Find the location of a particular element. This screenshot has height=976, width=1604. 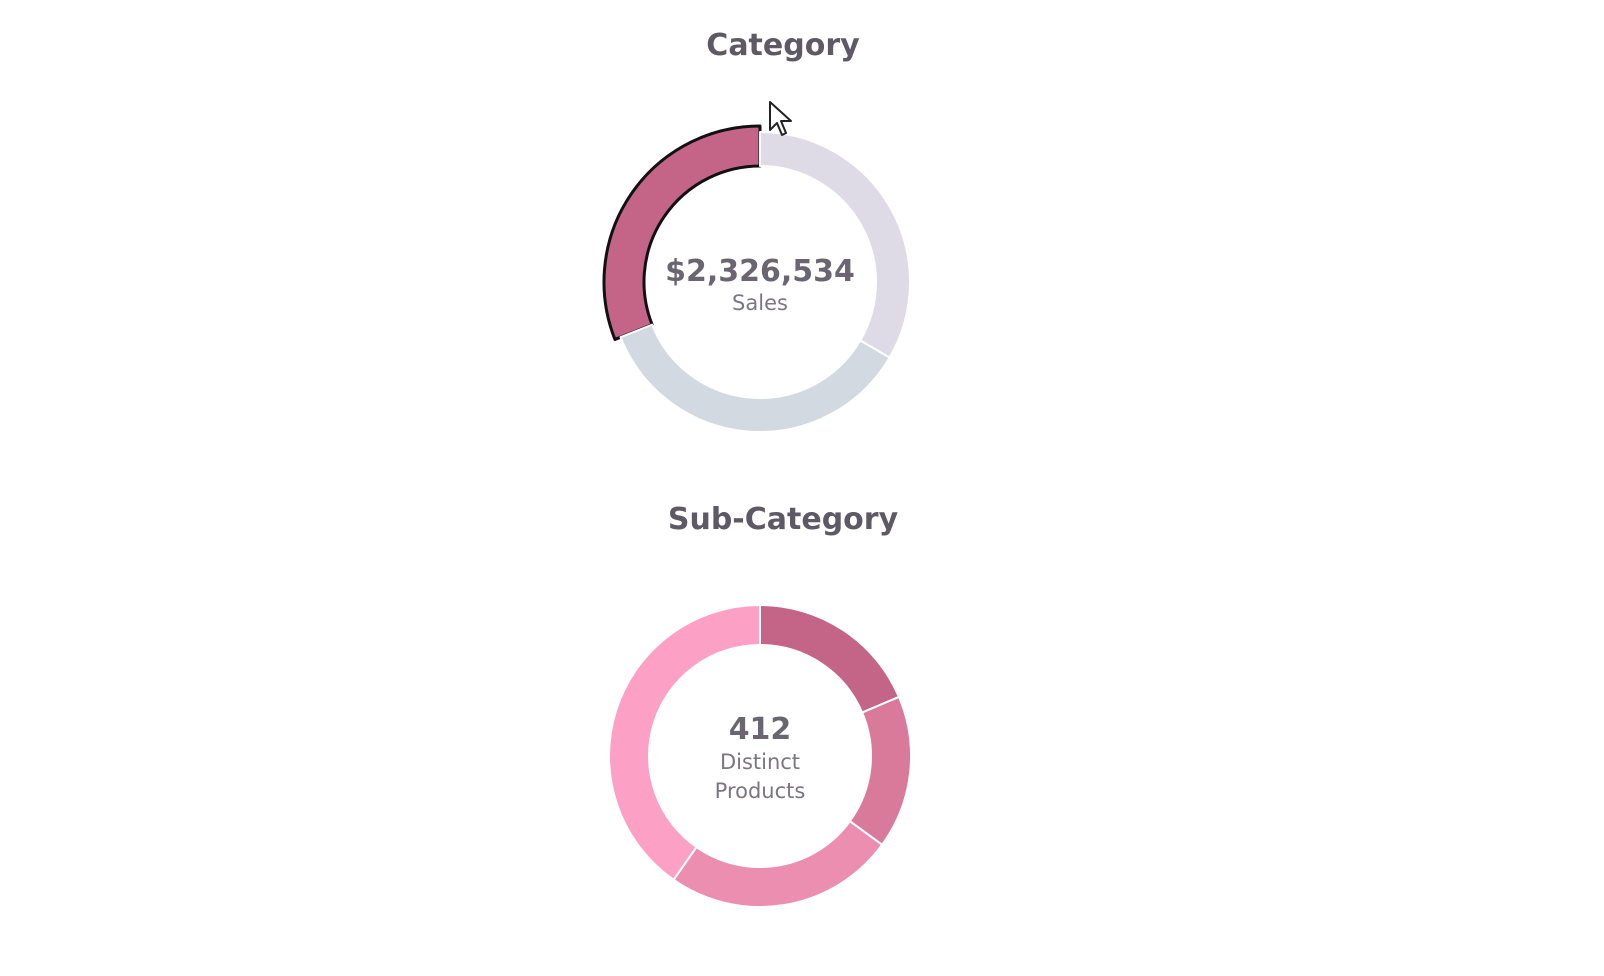

subcategory-chart-title: Sub-Category is located at coordinates (783, 519).